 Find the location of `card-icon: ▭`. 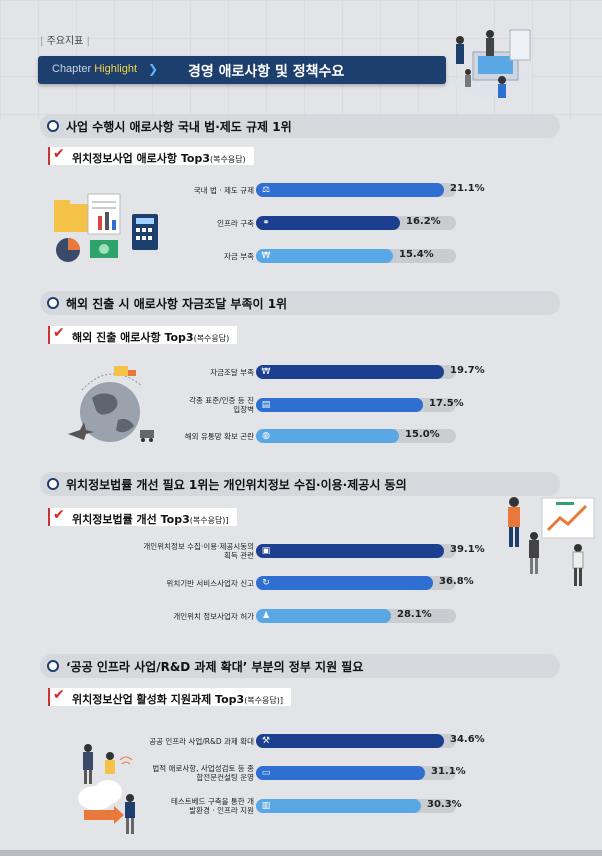

card-icon: ▭ is located at coordinates (266, 773).